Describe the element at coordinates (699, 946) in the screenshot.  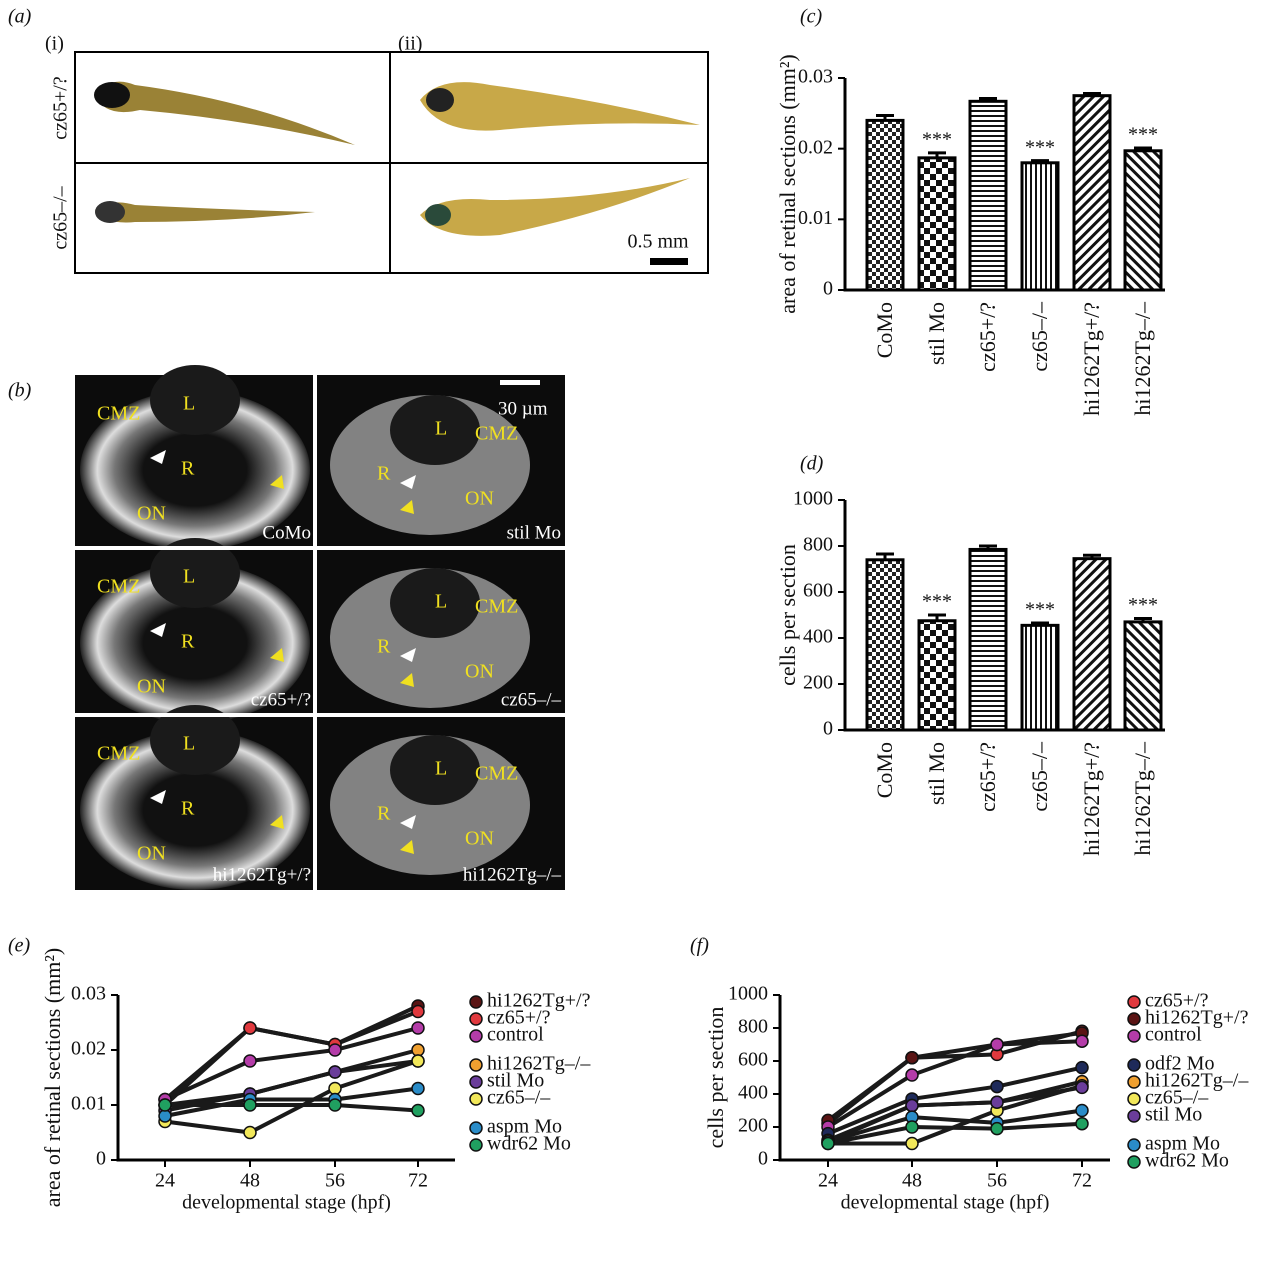
I see `panel-label: (f)` at that location.